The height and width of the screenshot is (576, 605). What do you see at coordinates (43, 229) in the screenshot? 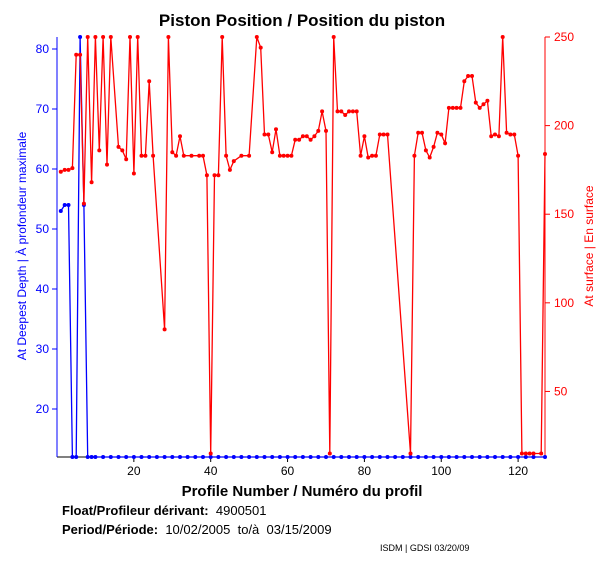
I see `y-left-tick-label: 50` at bounding box center [43, 229].